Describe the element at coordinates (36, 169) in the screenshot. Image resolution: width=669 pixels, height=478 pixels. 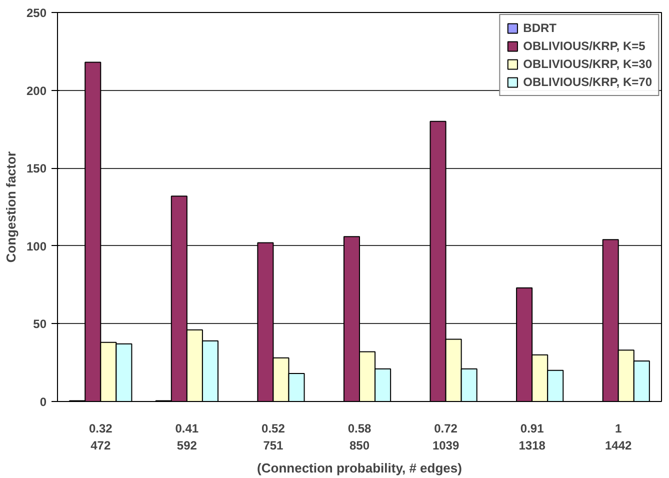
I see `y-tick-label: 150` at that location.